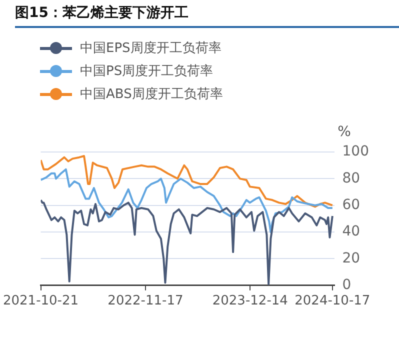 This screenshot has width=399, height=340. What do you see at coordinates (101, 13) in the screenshot?
I see `chart-title: 图15：苯乙烯主要下游开工` at bounding box center [101, 13].